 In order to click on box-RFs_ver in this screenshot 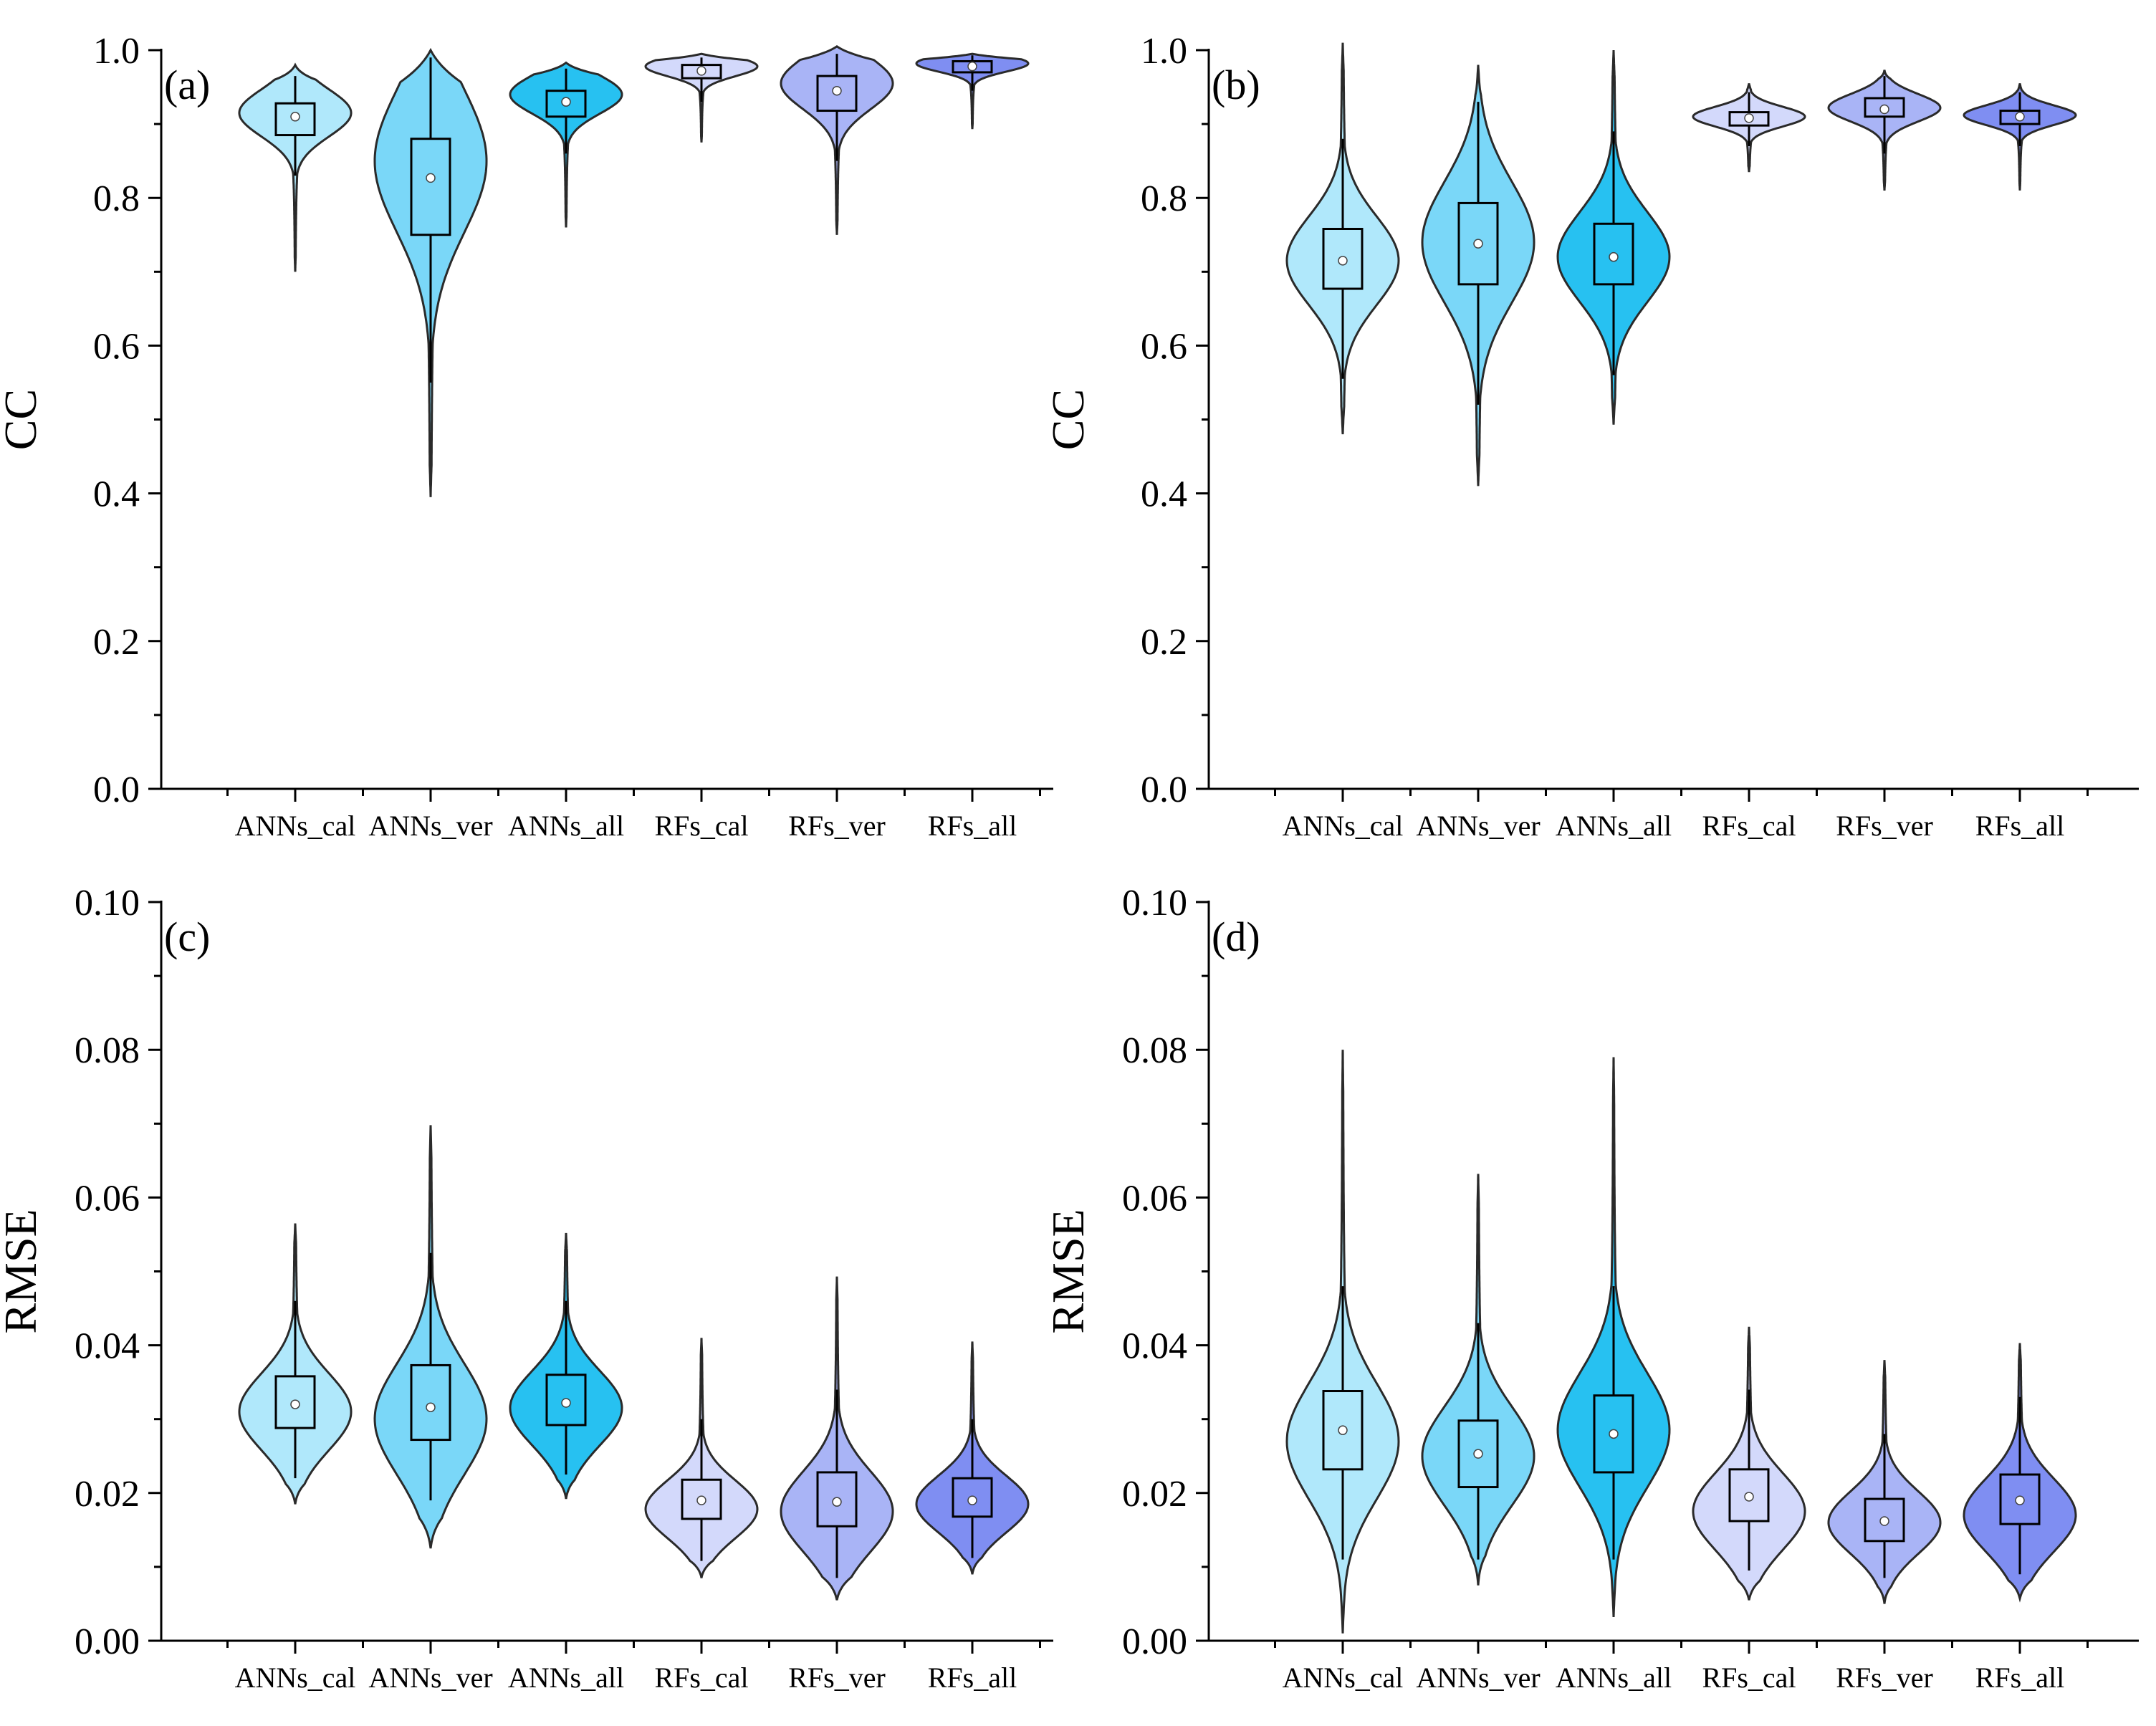, I will do `click(1884, 1520)`.